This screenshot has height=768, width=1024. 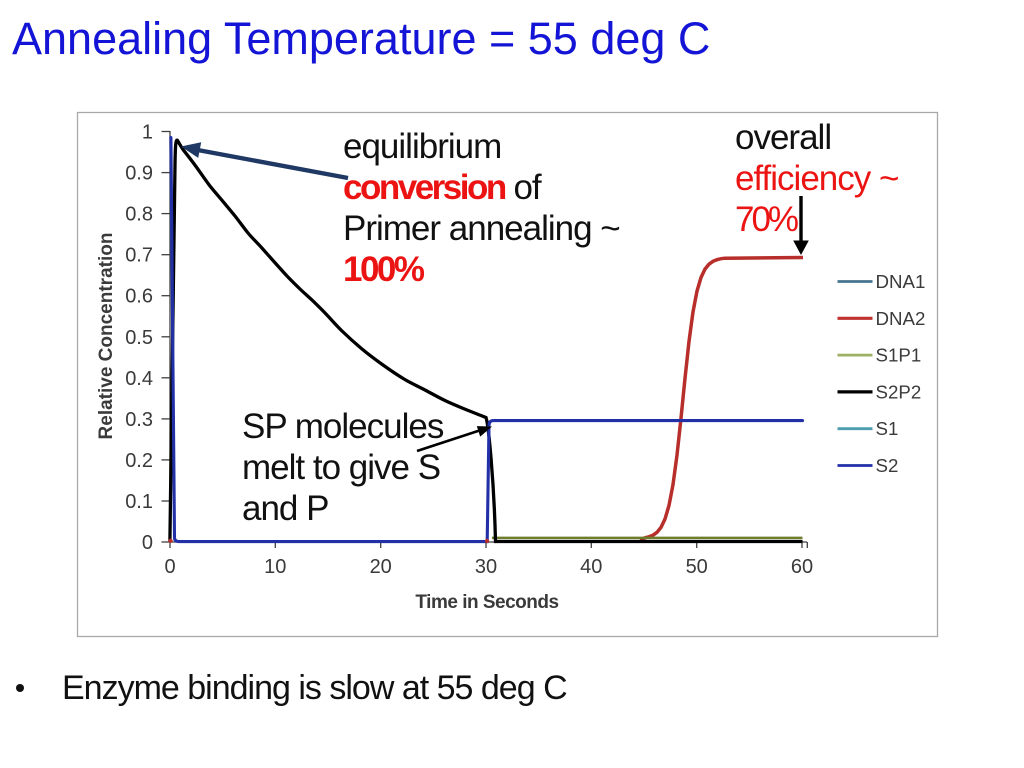 I want to click on svg-text: 0.2, so click(x=139, y=461).